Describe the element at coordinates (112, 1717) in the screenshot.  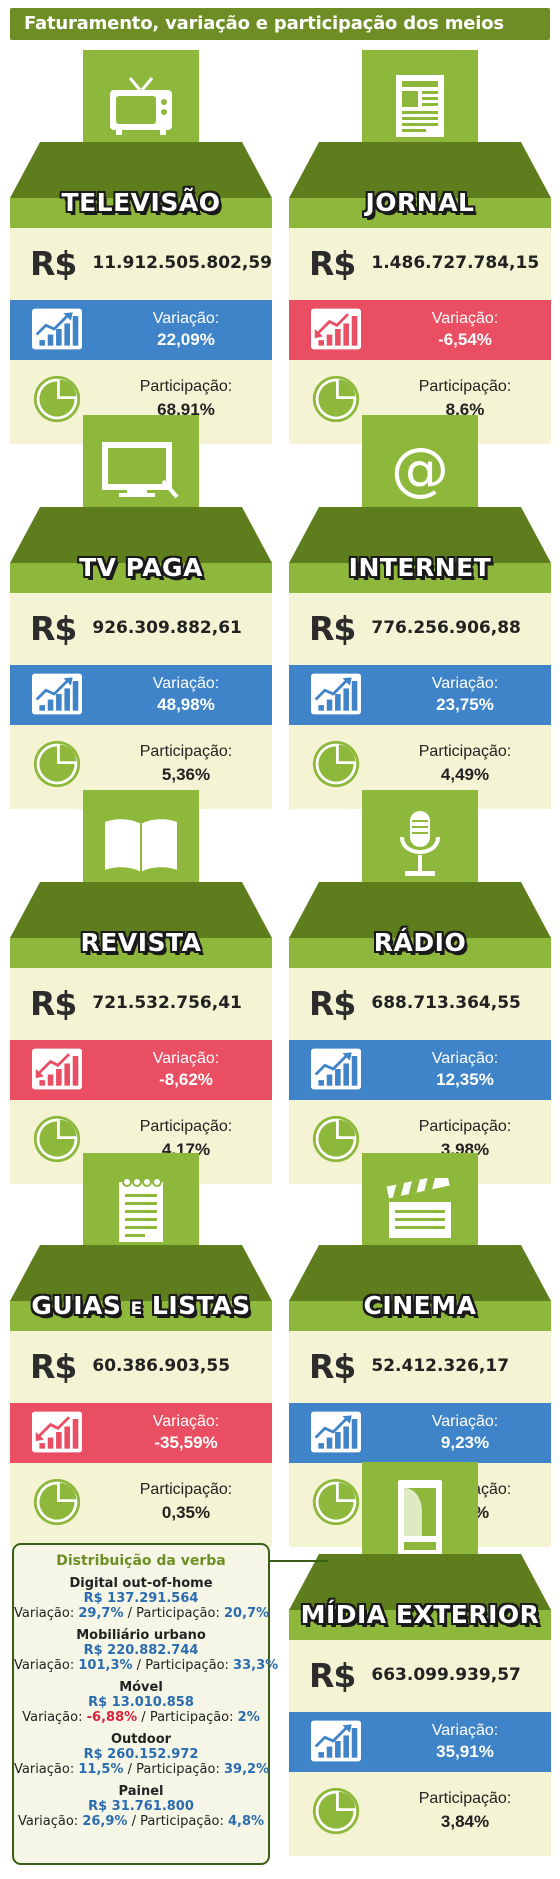
I see `variation-value: -6,88%` at that location.